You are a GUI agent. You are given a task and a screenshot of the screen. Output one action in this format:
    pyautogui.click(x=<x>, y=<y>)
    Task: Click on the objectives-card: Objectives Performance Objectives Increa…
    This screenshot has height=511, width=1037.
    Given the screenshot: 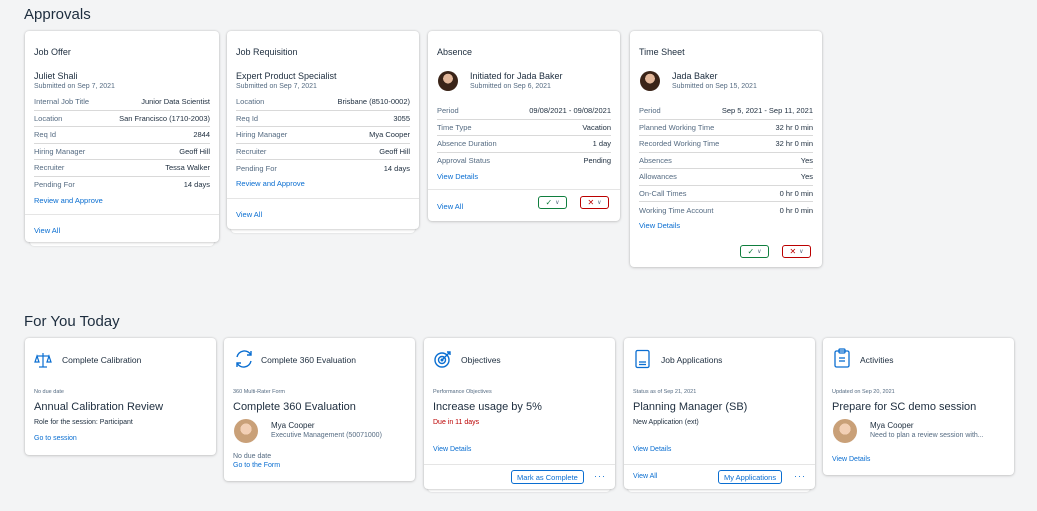 What is the action you would take?
    pyautogui.click(x=519, y=413)
    